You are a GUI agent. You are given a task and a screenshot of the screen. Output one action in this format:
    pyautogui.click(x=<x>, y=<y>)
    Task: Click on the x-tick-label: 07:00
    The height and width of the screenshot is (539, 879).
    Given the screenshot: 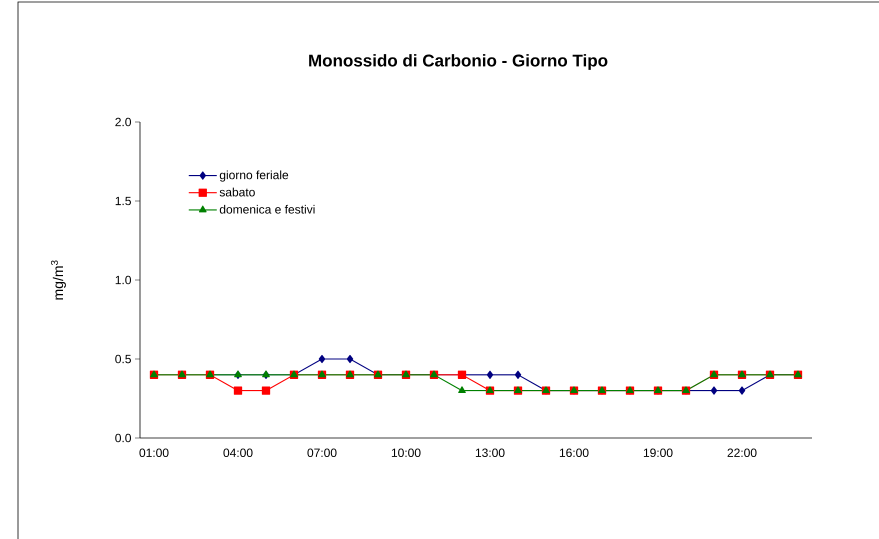 What is the action you would take?
    pyautogui.click(x=322, y=453)
    